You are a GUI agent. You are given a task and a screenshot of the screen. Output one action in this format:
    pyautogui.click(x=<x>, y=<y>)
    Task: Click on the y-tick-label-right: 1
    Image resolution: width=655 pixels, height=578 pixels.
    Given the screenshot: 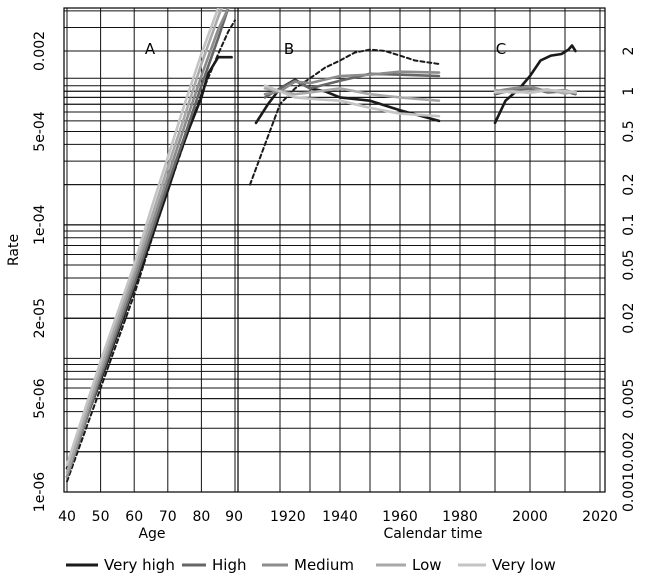 What is the action you would take?
    pyautogui.click(x=629, y=91)
    